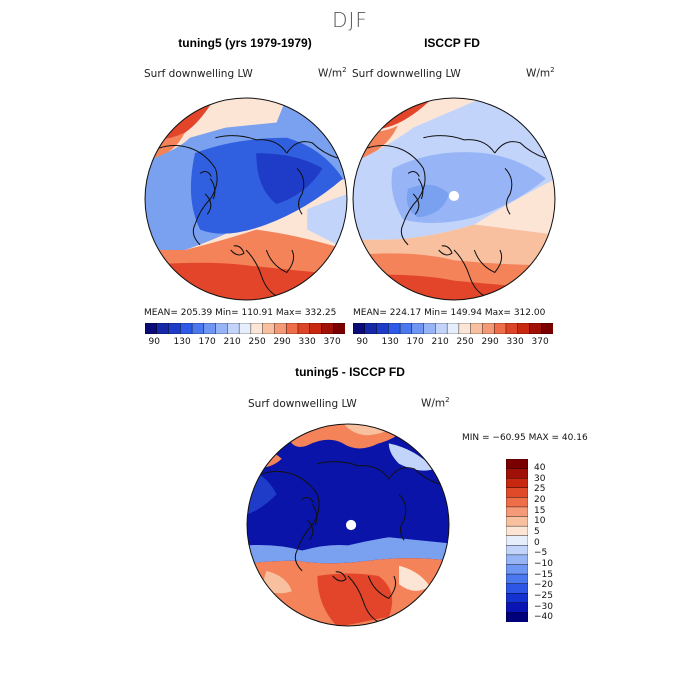  Describe the element at coordinates (449, 313) in the screenshot. I see `stats-obs: MEAN= 224.17 Min= 149.94 Max= 312.00` at that location.